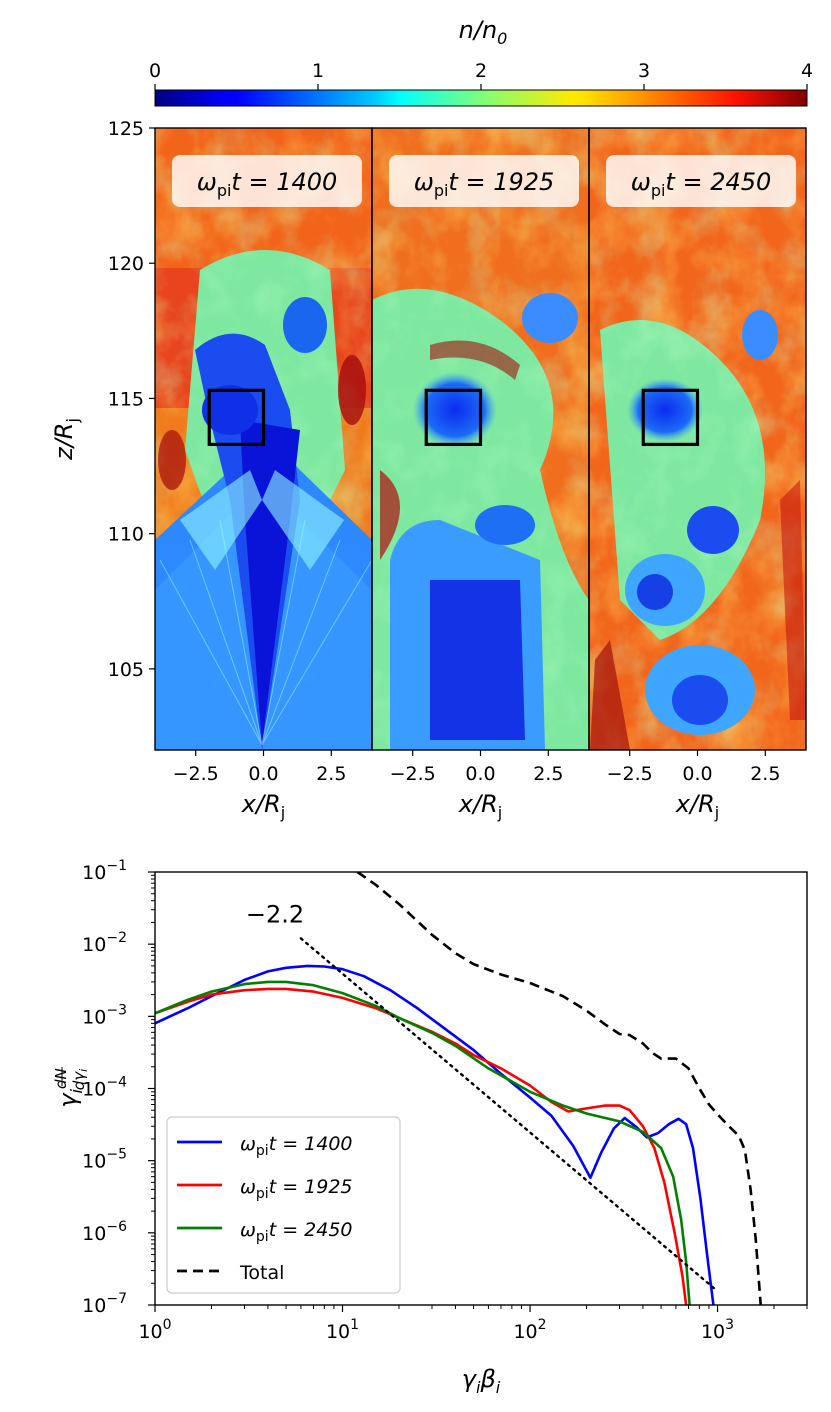 Image resolution: width=831 pixels, height=1412 pixels. What do you see at coordinates (104, 1015) in the screenshot?
I see `y-tick-label: 10−3` at bounding box center [104, 1015].